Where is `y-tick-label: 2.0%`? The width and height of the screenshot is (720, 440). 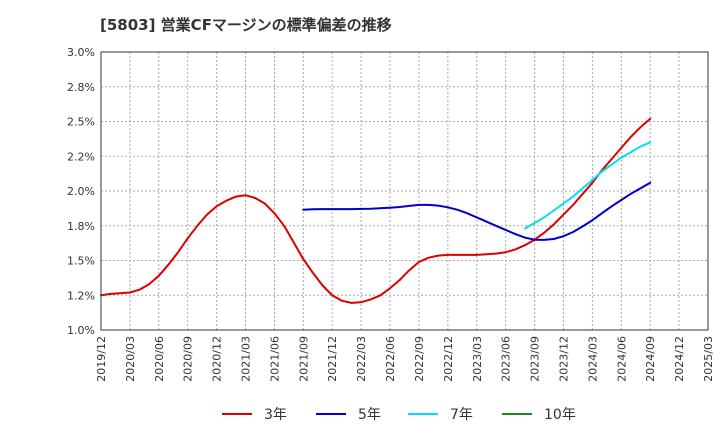
y-tick-label: 2.0% is located at coordinates (81, 191).